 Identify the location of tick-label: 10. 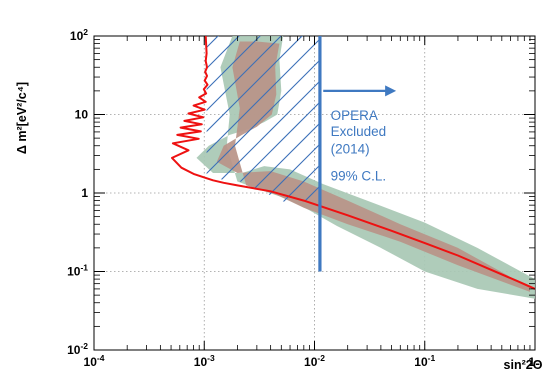
(82, 115).